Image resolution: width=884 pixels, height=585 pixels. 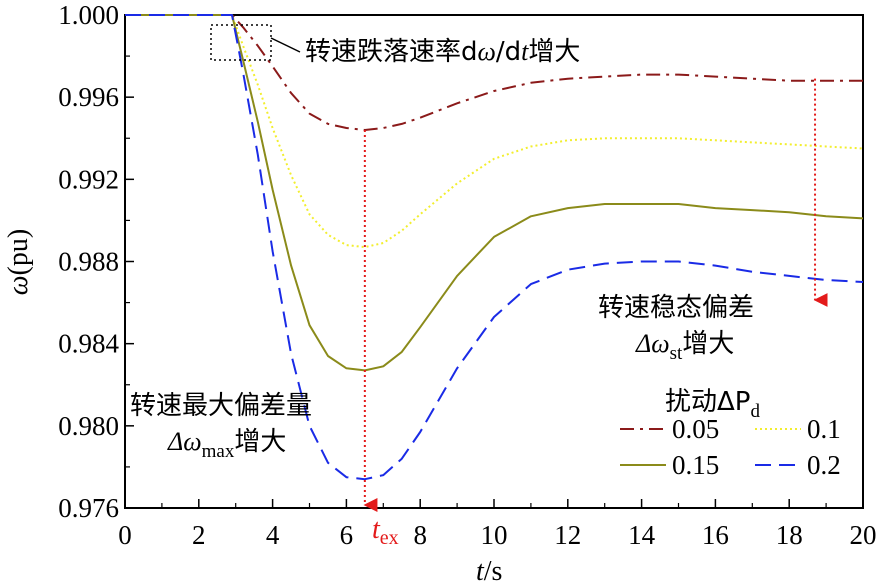 What do you see at coordinates (199, 535) in the screenshot?
I see `x-tick-label: 2` at bounding box center [199, 535].